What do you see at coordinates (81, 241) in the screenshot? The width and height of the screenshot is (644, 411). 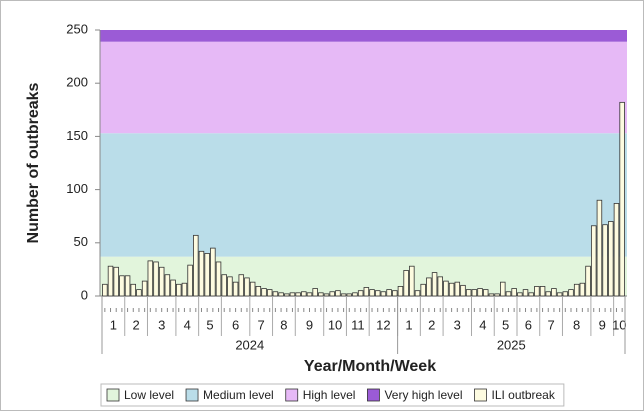 I see `y-tick-label: 50` at bounding box center [81, 241].